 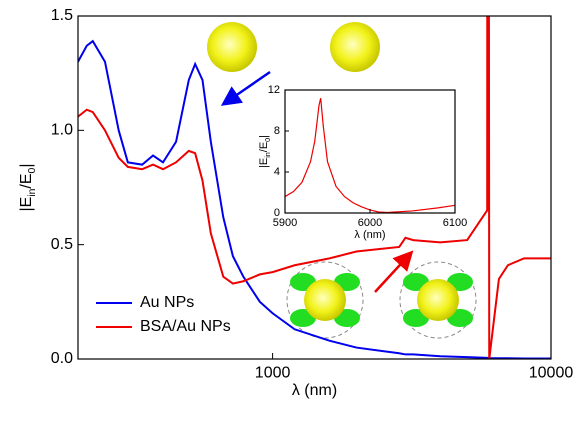 I want to click on y-tick-label: 8, so click(x=277, y=131).